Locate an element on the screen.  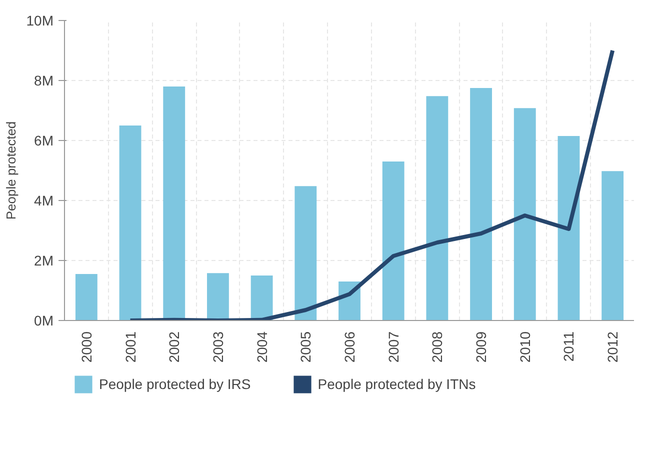
x-tick-label: 2005 is located at coordinates (306, 347).